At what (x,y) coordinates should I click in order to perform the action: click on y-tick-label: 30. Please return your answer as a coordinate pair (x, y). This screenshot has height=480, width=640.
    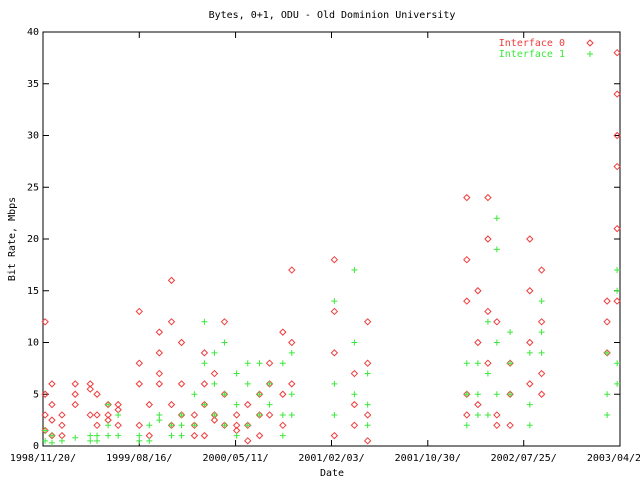
    Looking at the image, I should click on (33, 136).